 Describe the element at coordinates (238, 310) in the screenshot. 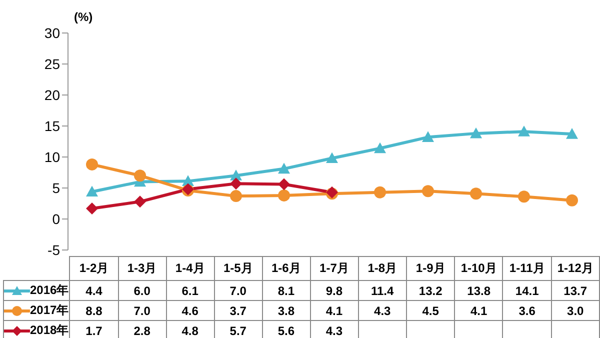

I see `data-label: 3.7` at that location.